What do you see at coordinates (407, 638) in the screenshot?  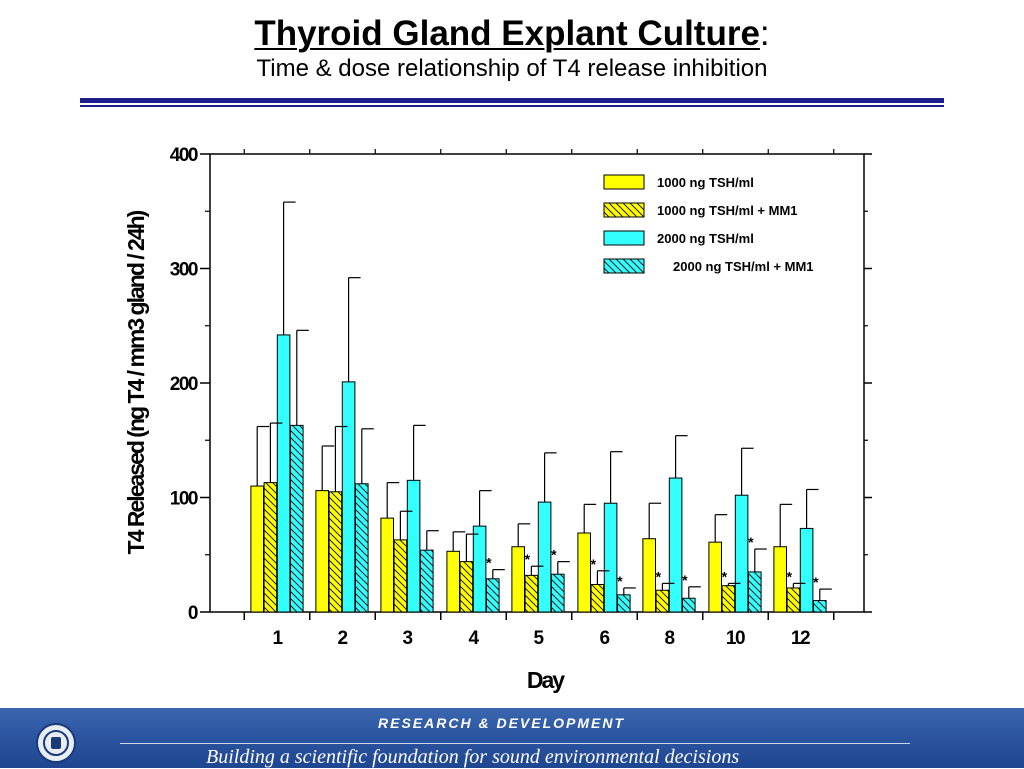 I see `x-tick-label: 3` at bounding box center [407, 638].